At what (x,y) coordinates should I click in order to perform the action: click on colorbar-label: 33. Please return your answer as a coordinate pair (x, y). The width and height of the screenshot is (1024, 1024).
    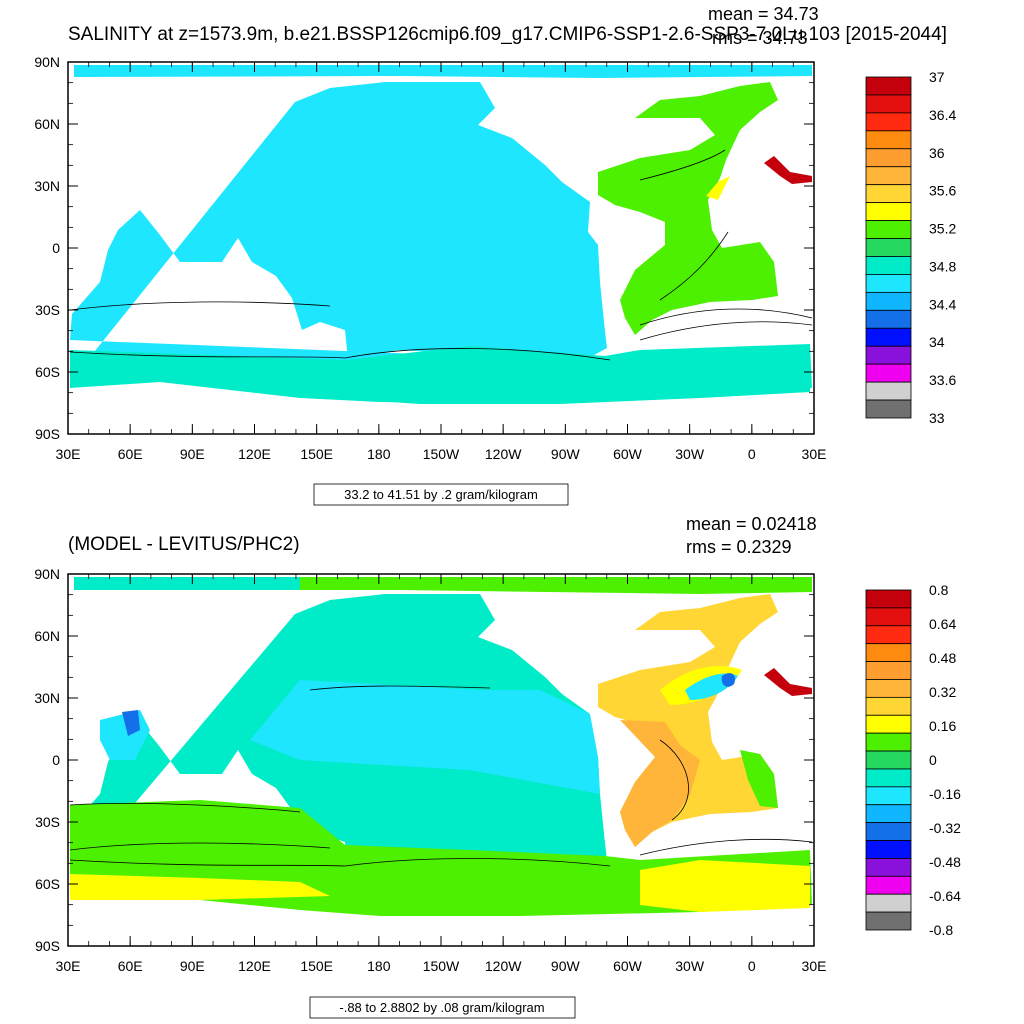
    Looking at the image, I should click on (937, 418).